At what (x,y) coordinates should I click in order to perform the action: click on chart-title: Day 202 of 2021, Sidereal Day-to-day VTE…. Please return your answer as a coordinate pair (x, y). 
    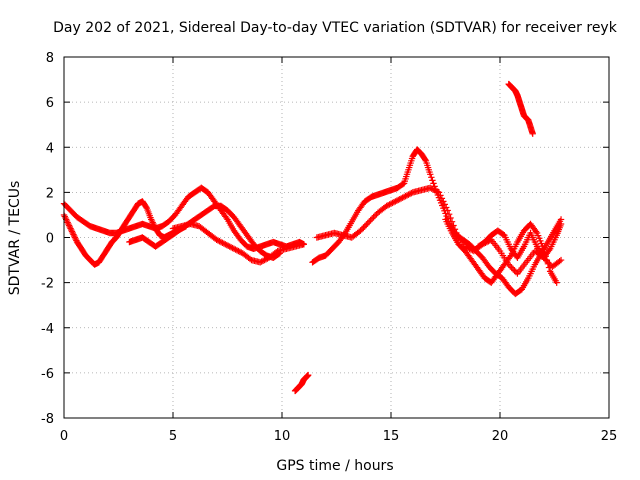
    Looking at the image, I should click on (335, 28).